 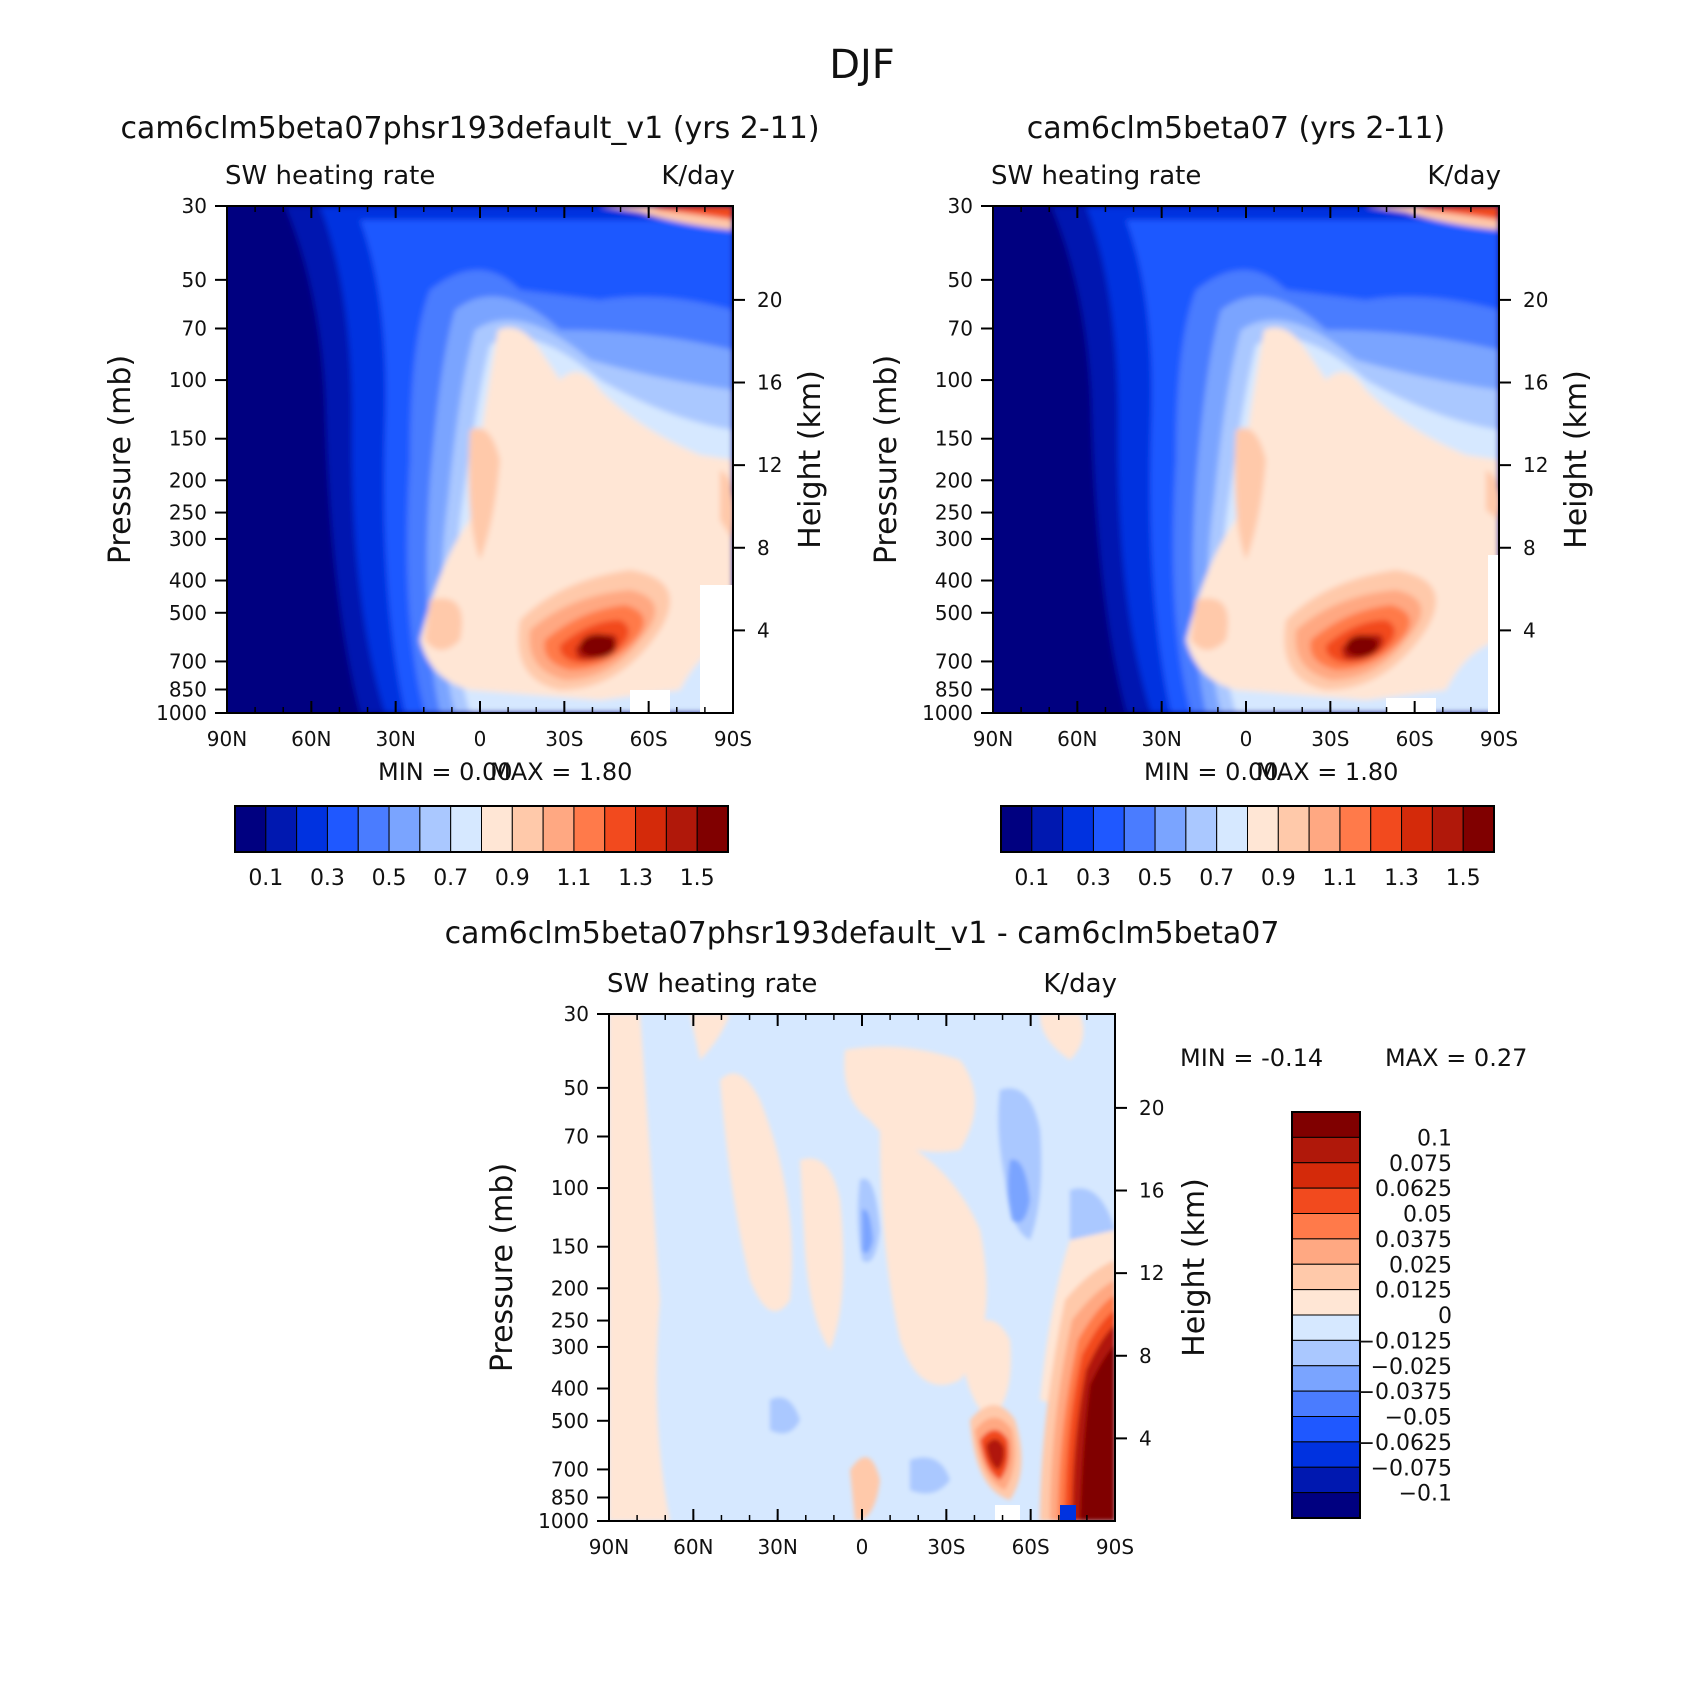 What do you see at coordinates (1080, 984) in the screenshot?
I see `panel-c-right-label: K/day` at bounding box center [1080, 984].